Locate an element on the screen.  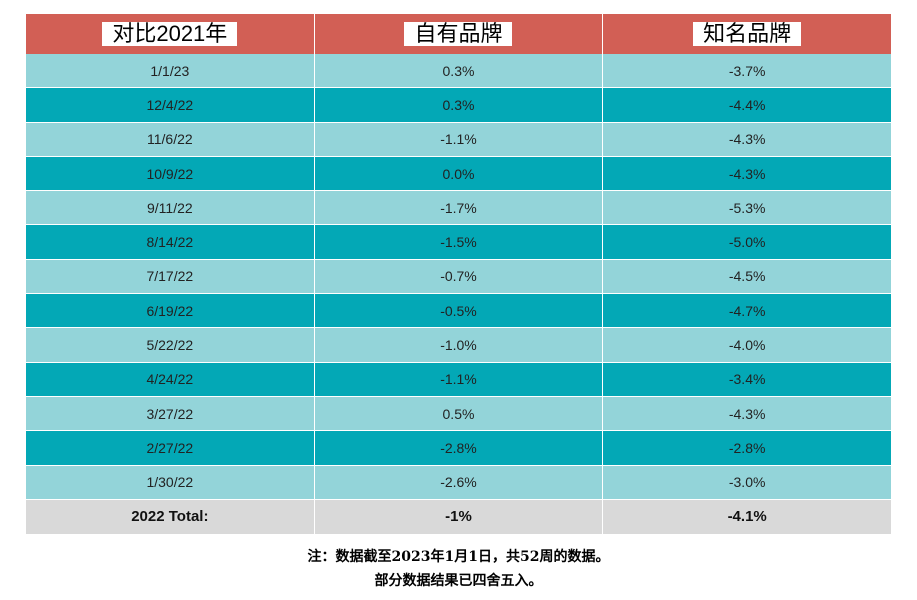
cell: 3/27/22 is located at coordinates (170, 414).